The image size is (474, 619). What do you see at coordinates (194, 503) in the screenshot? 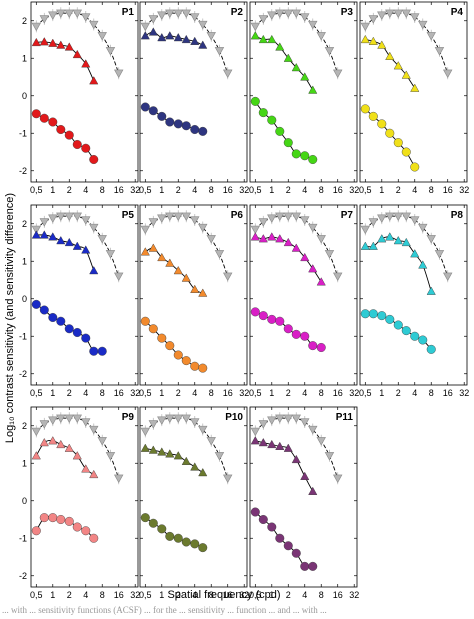
I see `panel-p10: 0,5 1 2 4 8 16 32 P10` at bounding box center [194, 503].